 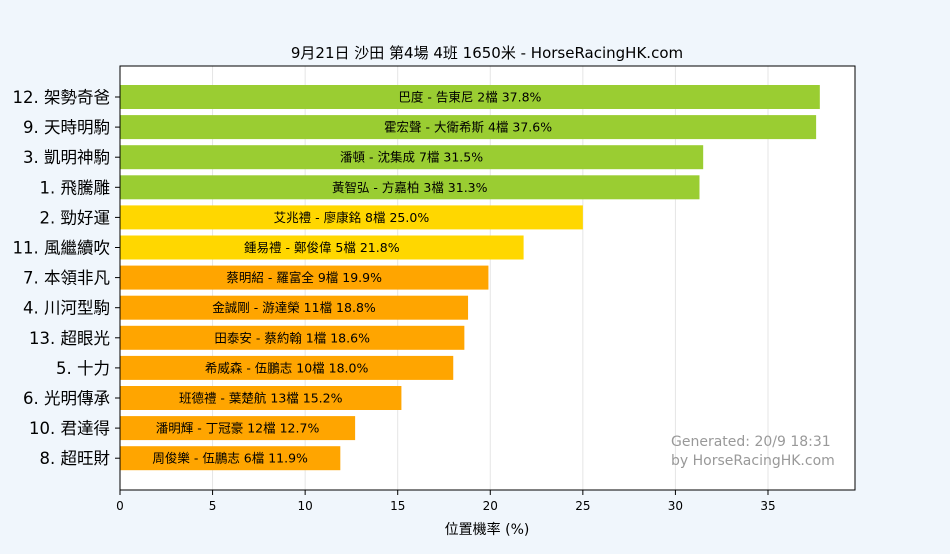 What do you see at coordinates (75, 458) in the screenshot?
I see `y-tick-label: 8. 超旺財` at bounding box center [75, 458].